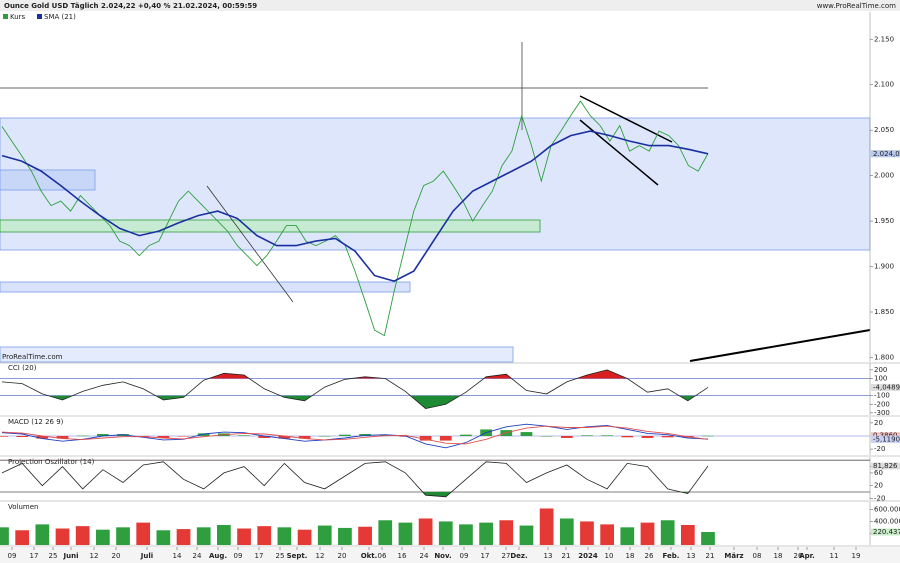  Describe the element at coordinates (884, 357) in the screenshot. I see `y-tick-label: 1.800` at that location.